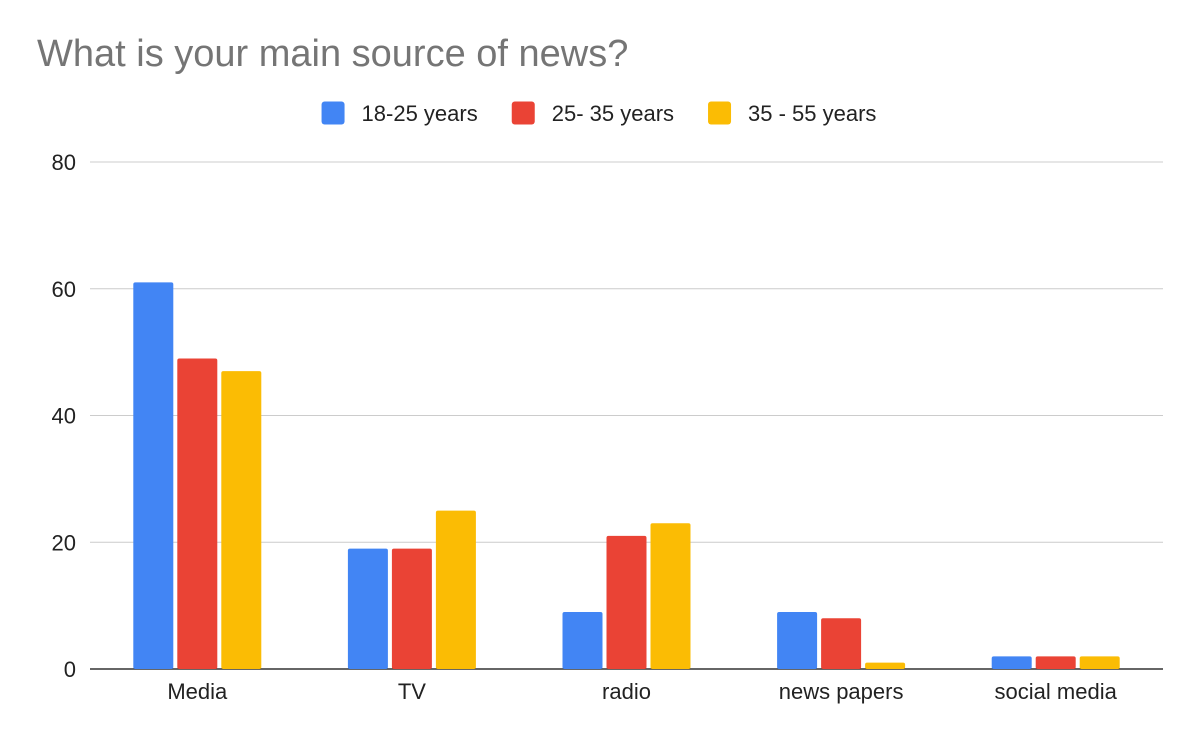 This screenshot has height=742, width=1200. I want to click on legend-item: 35 - 55 years, so click(792, 113).